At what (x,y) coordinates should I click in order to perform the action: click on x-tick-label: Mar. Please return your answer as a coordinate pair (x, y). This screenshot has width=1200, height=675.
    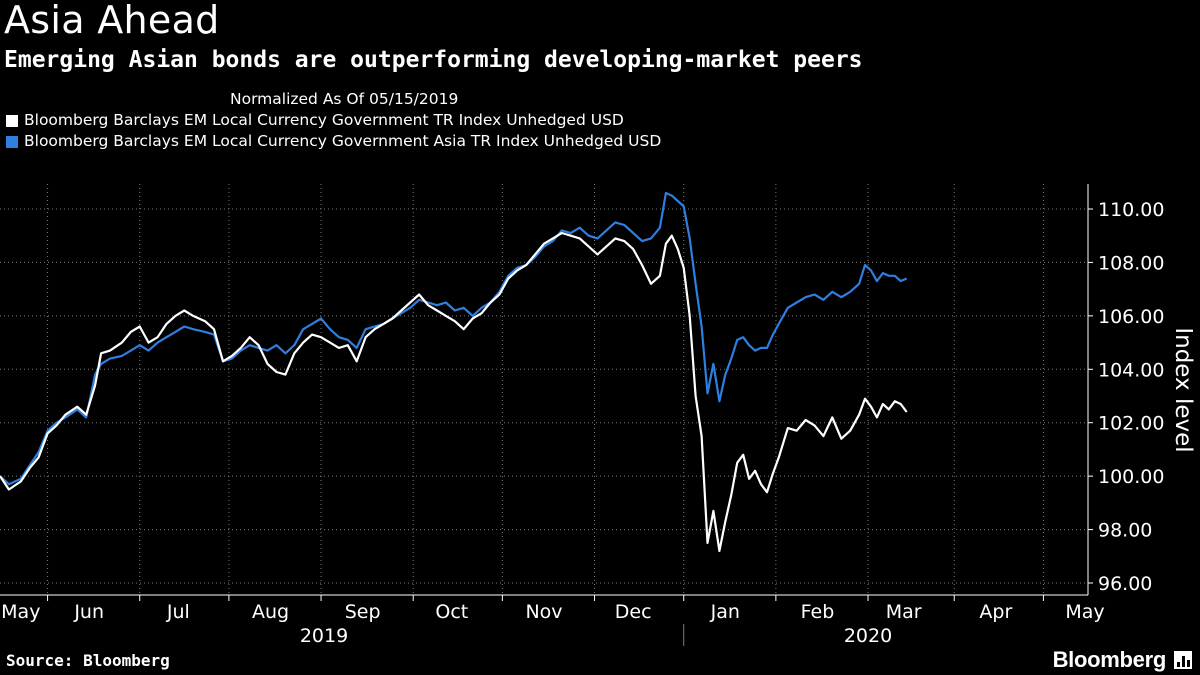
    Looking at the image, I should click on (904, 612).